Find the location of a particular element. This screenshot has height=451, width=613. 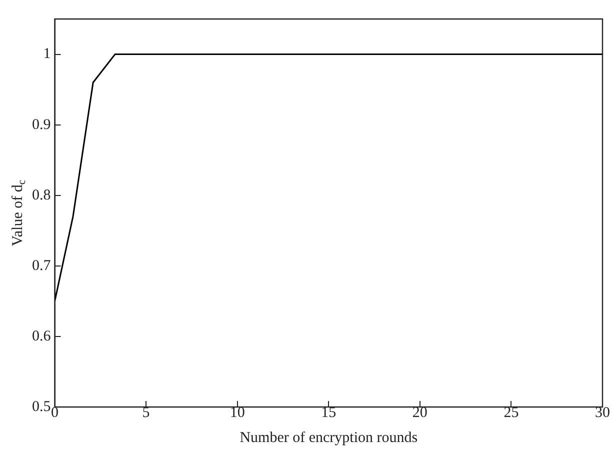

y-tick-label: 0.8 is located at coordinates (41, 195).